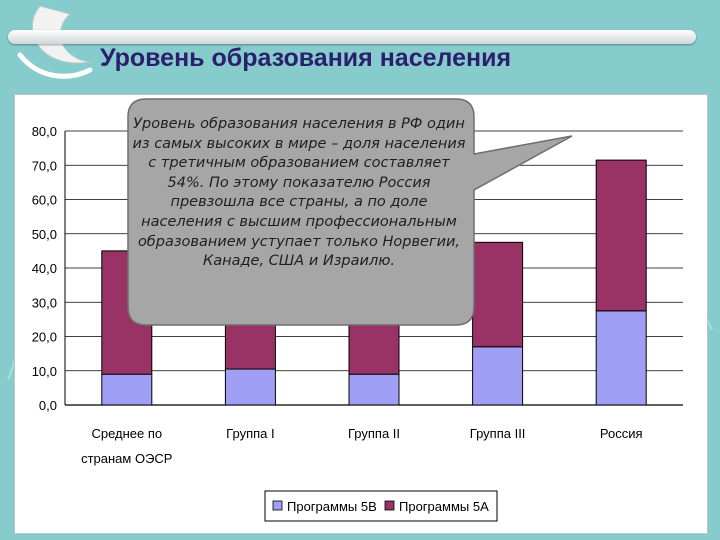 The image size is (720, 540). What do you see at coordinates (444, 506) in the screenshot?
I see `legend-label: Программы 5А` at bounding box center [444, 506].